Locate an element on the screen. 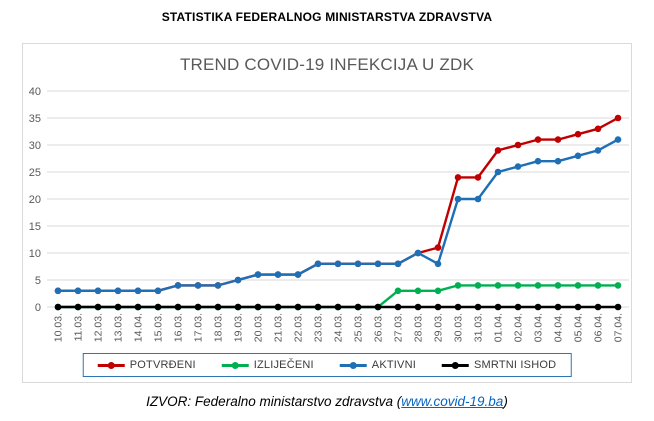  x-axis-tick-label: 16.03. is located at coordinates (179, 327).